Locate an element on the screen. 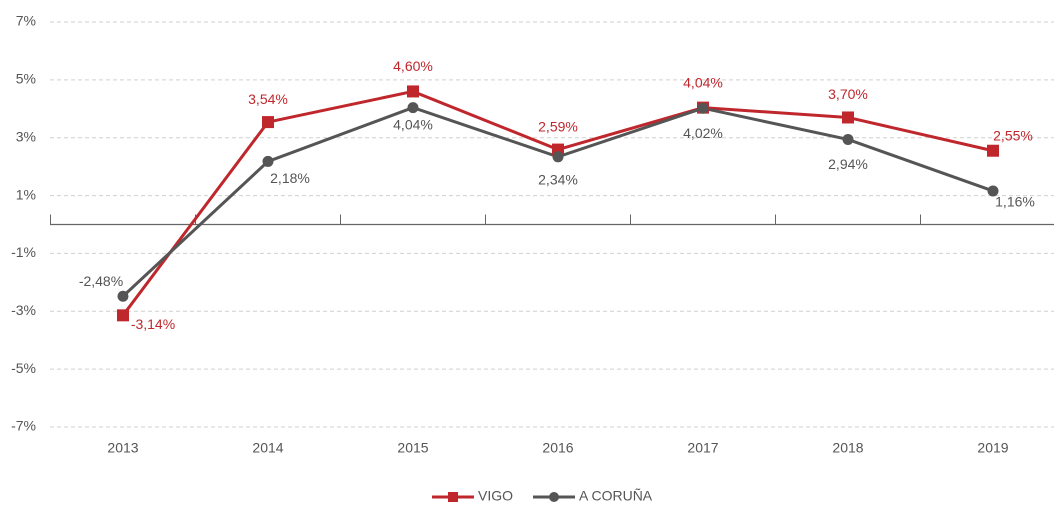  data-label: 2,18% is located at coordinates (290, 178).